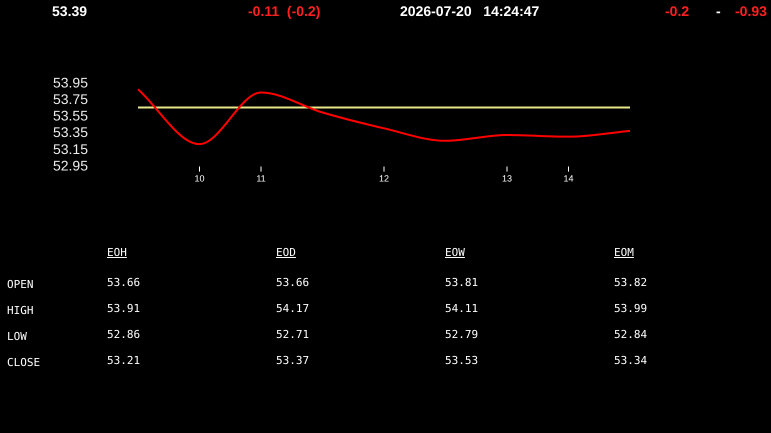 The image size is (771, 433). I want to click on text: 53.99, so click(631, 308).